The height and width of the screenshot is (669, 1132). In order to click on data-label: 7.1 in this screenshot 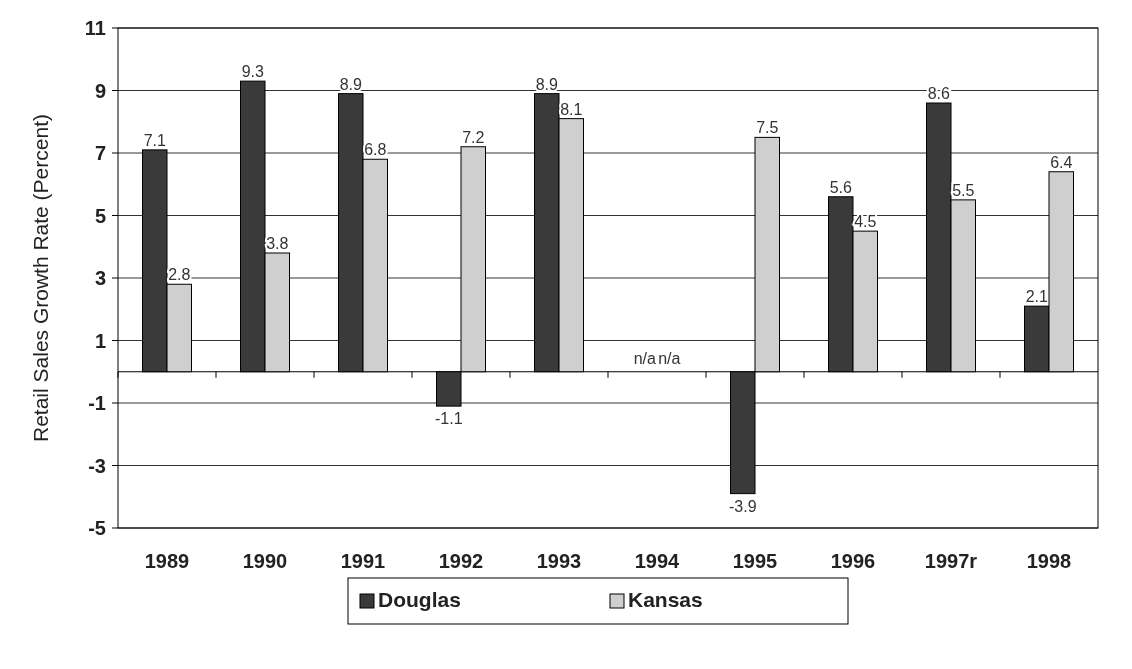, I will do `click(154, 140)`.